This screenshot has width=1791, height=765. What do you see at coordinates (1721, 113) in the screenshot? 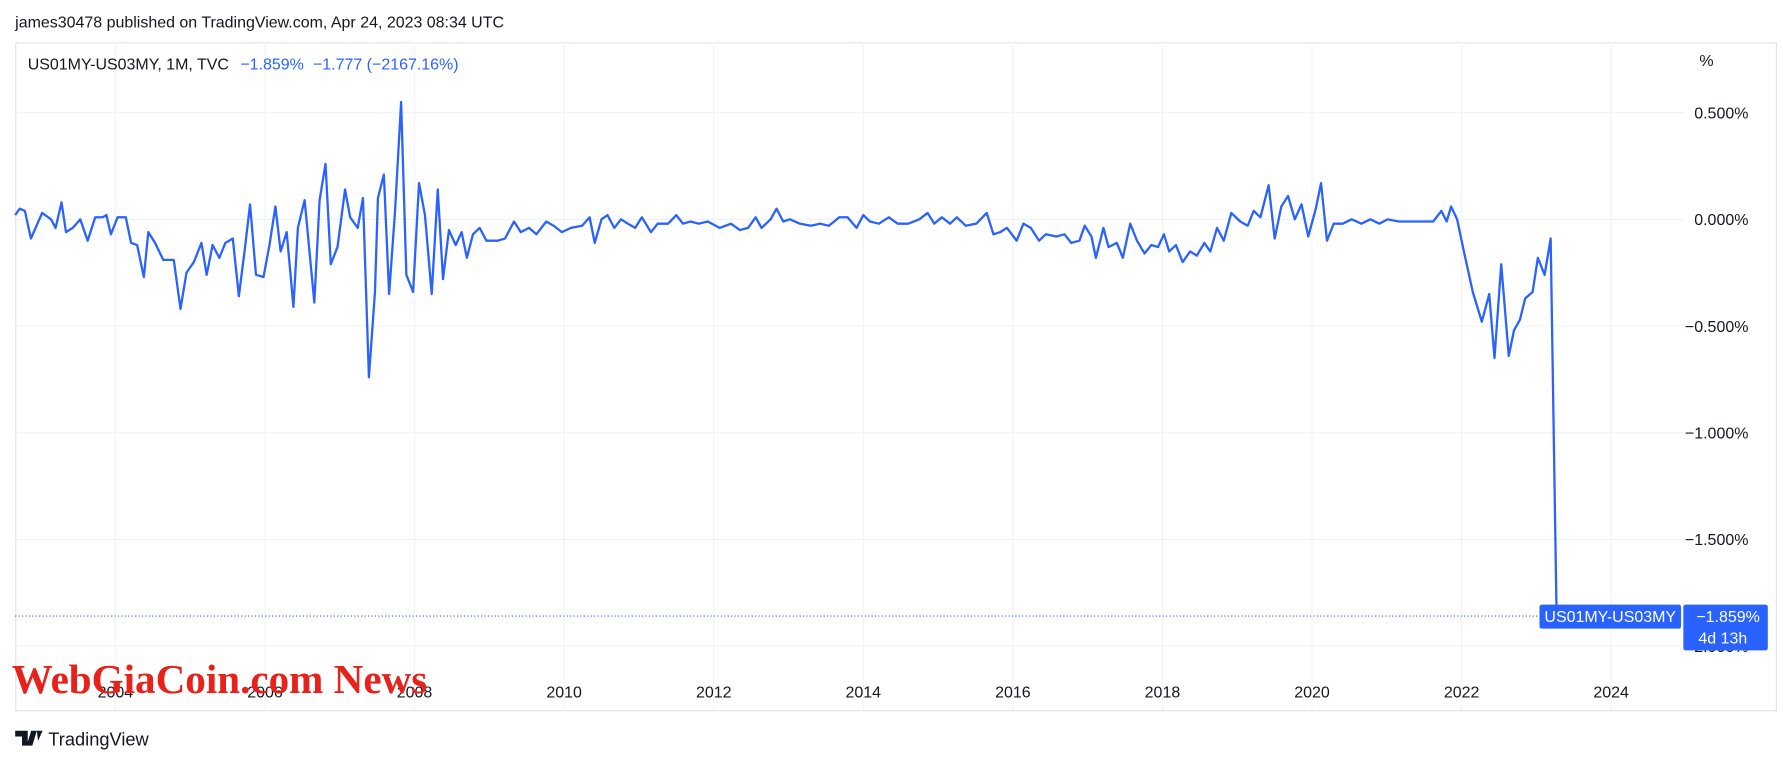
I see `y-tick-label: 0.500%` at bounding box center [1721, 113].